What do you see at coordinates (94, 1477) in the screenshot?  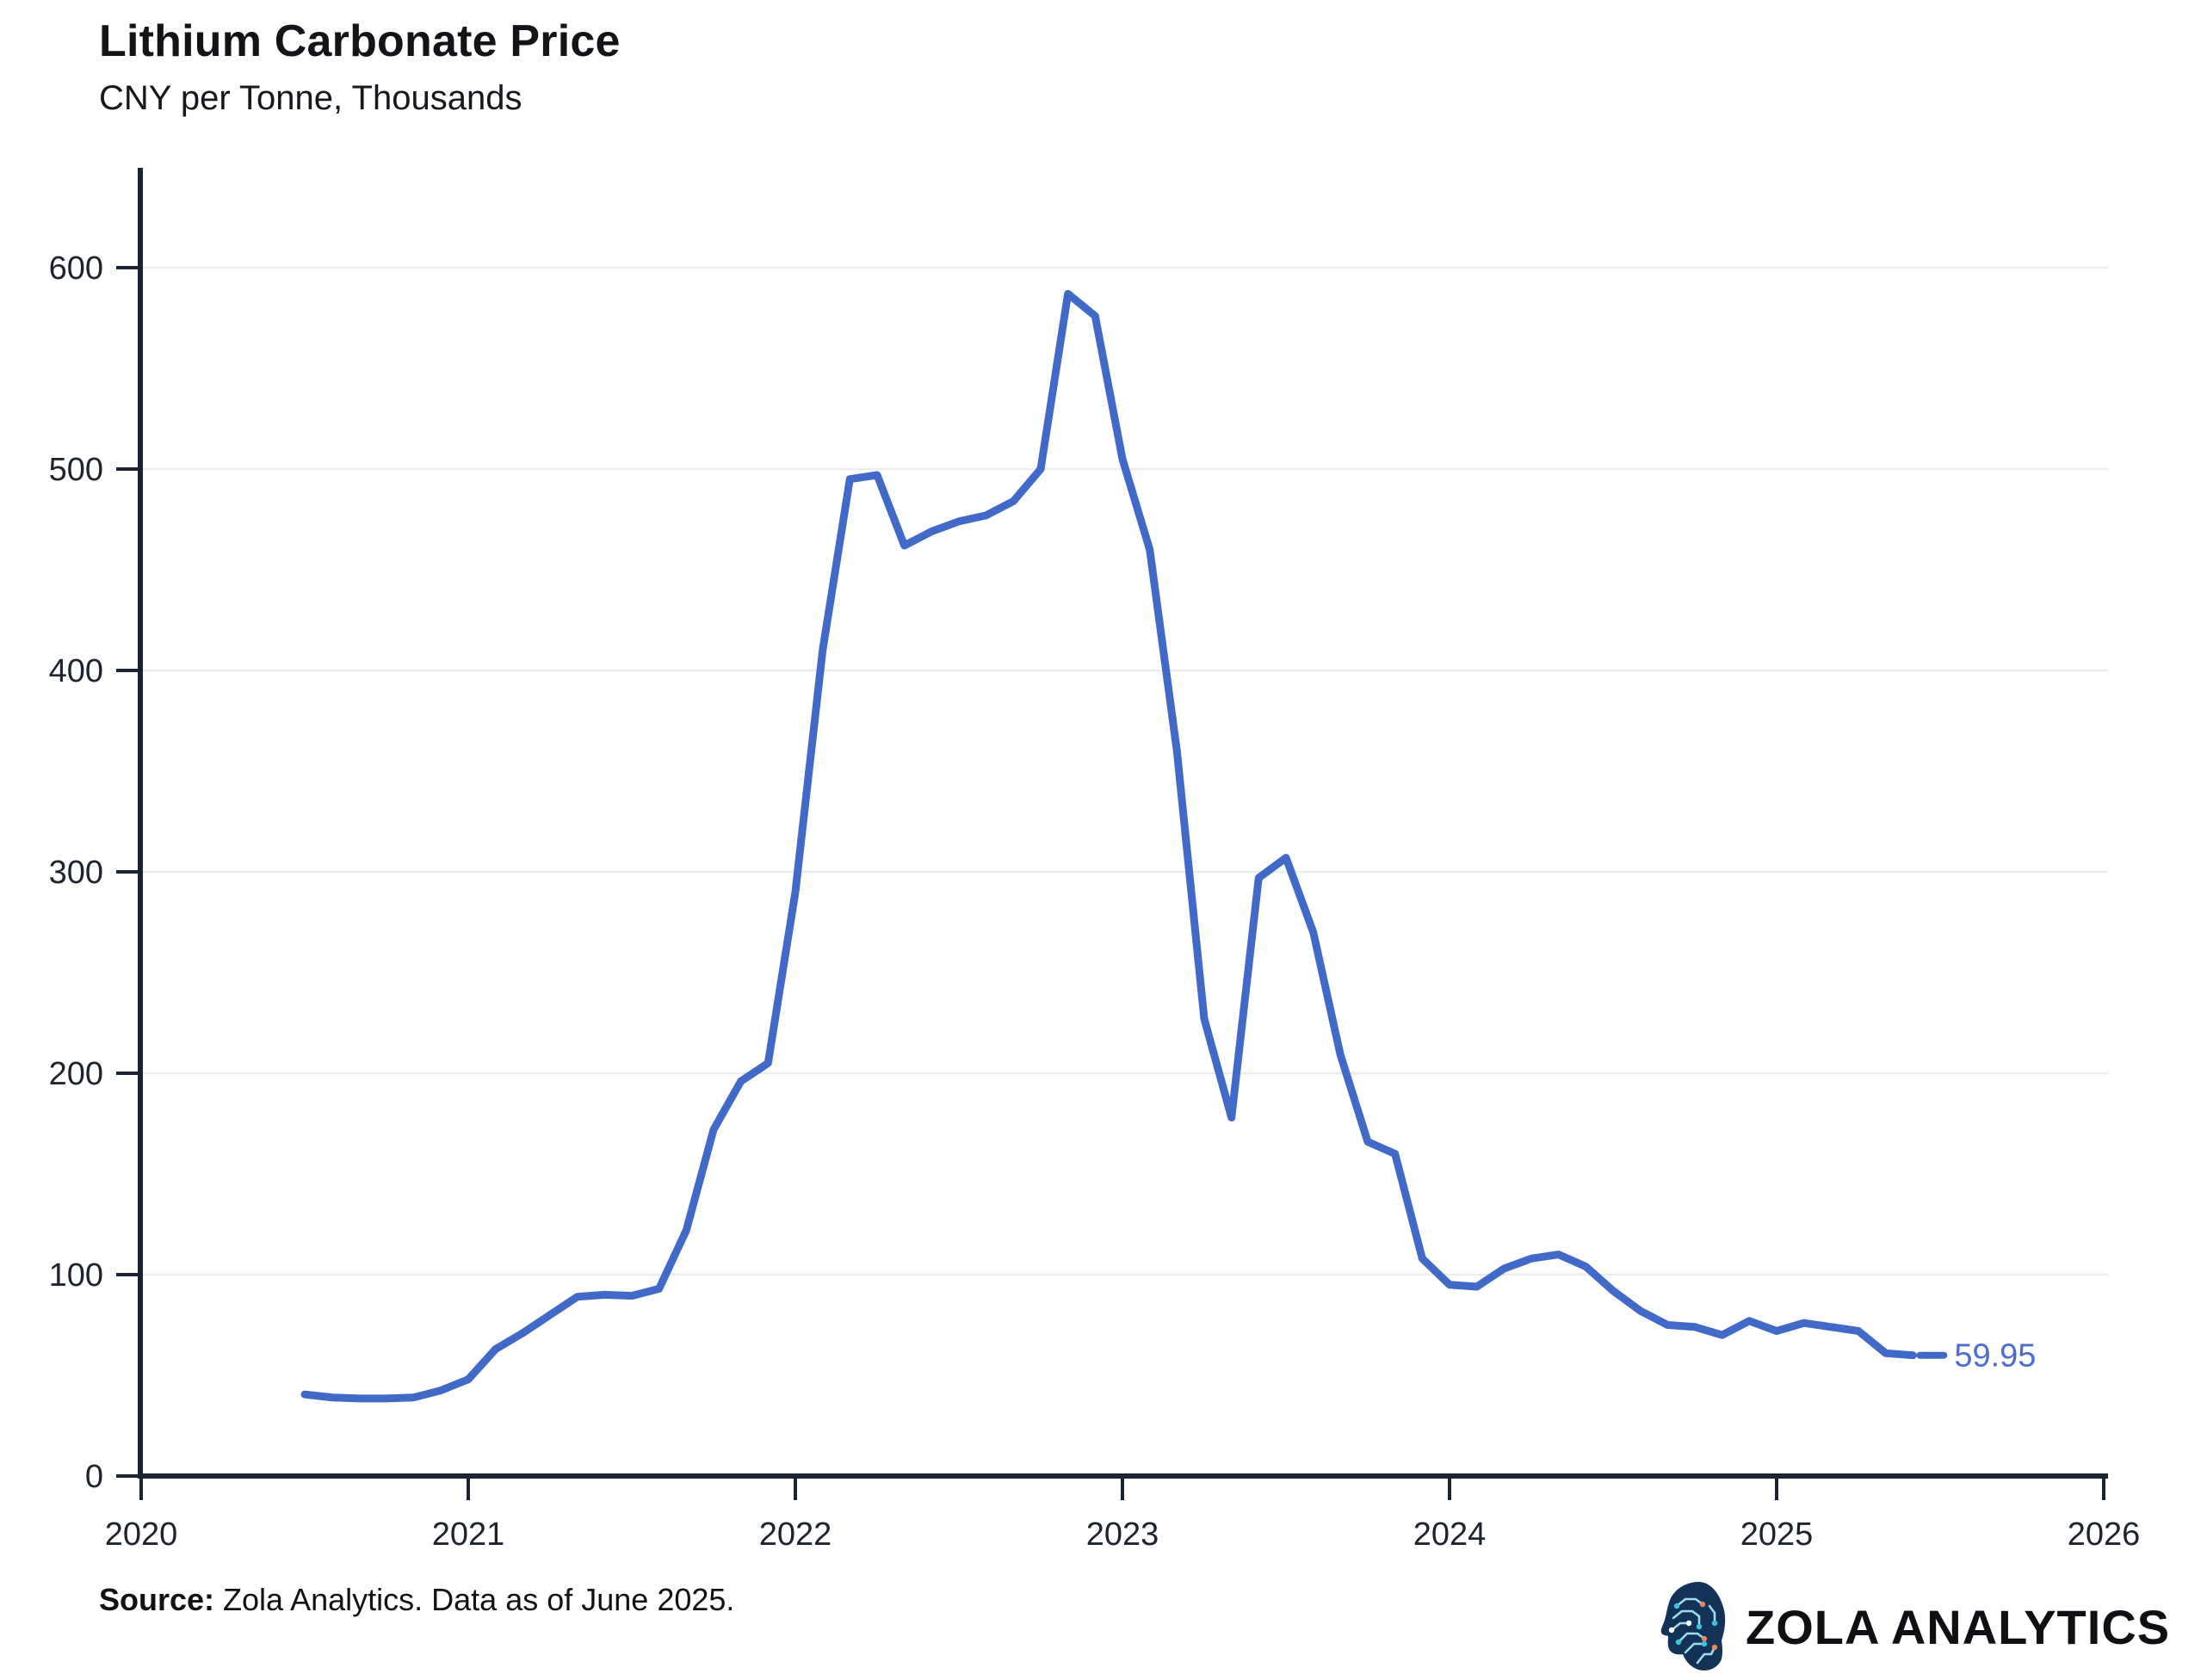 I see `y-tick-label-0: 0` at bounding box center [94, 1477].